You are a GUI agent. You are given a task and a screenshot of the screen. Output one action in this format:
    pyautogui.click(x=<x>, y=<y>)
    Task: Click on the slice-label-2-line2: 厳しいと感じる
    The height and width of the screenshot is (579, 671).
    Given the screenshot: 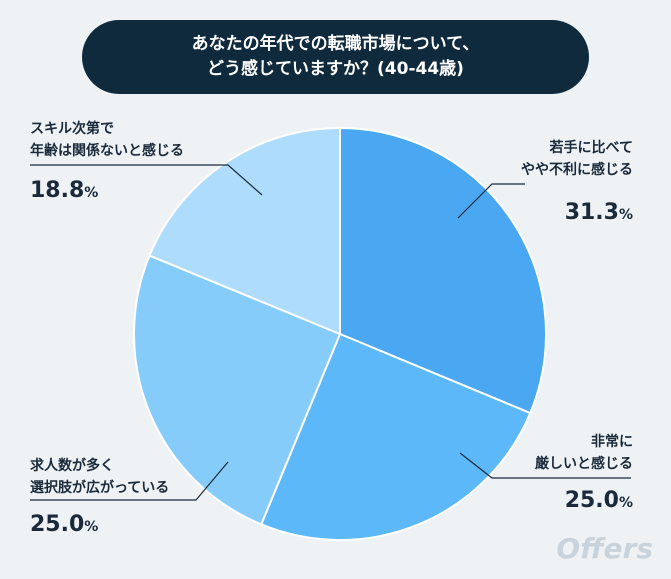 What is the action you would take?
    pyautogui.click(x=584, y=464)
    